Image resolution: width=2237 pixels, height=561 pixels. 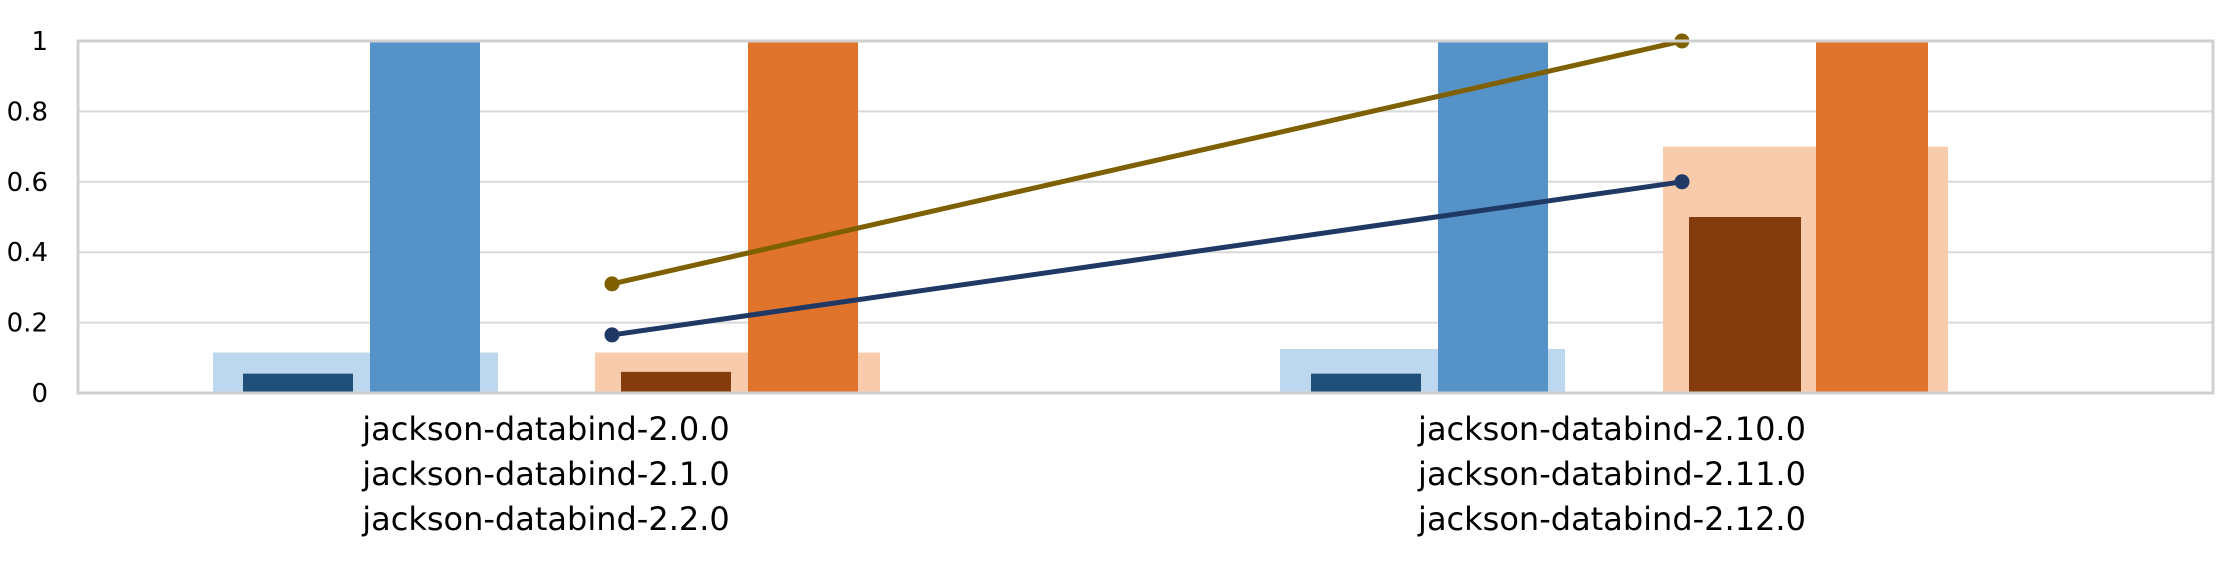 What do you see at coordinates (39, 42) in the screenshot?
I see `y-tick-label: 1` at bounding box center [39, 42].